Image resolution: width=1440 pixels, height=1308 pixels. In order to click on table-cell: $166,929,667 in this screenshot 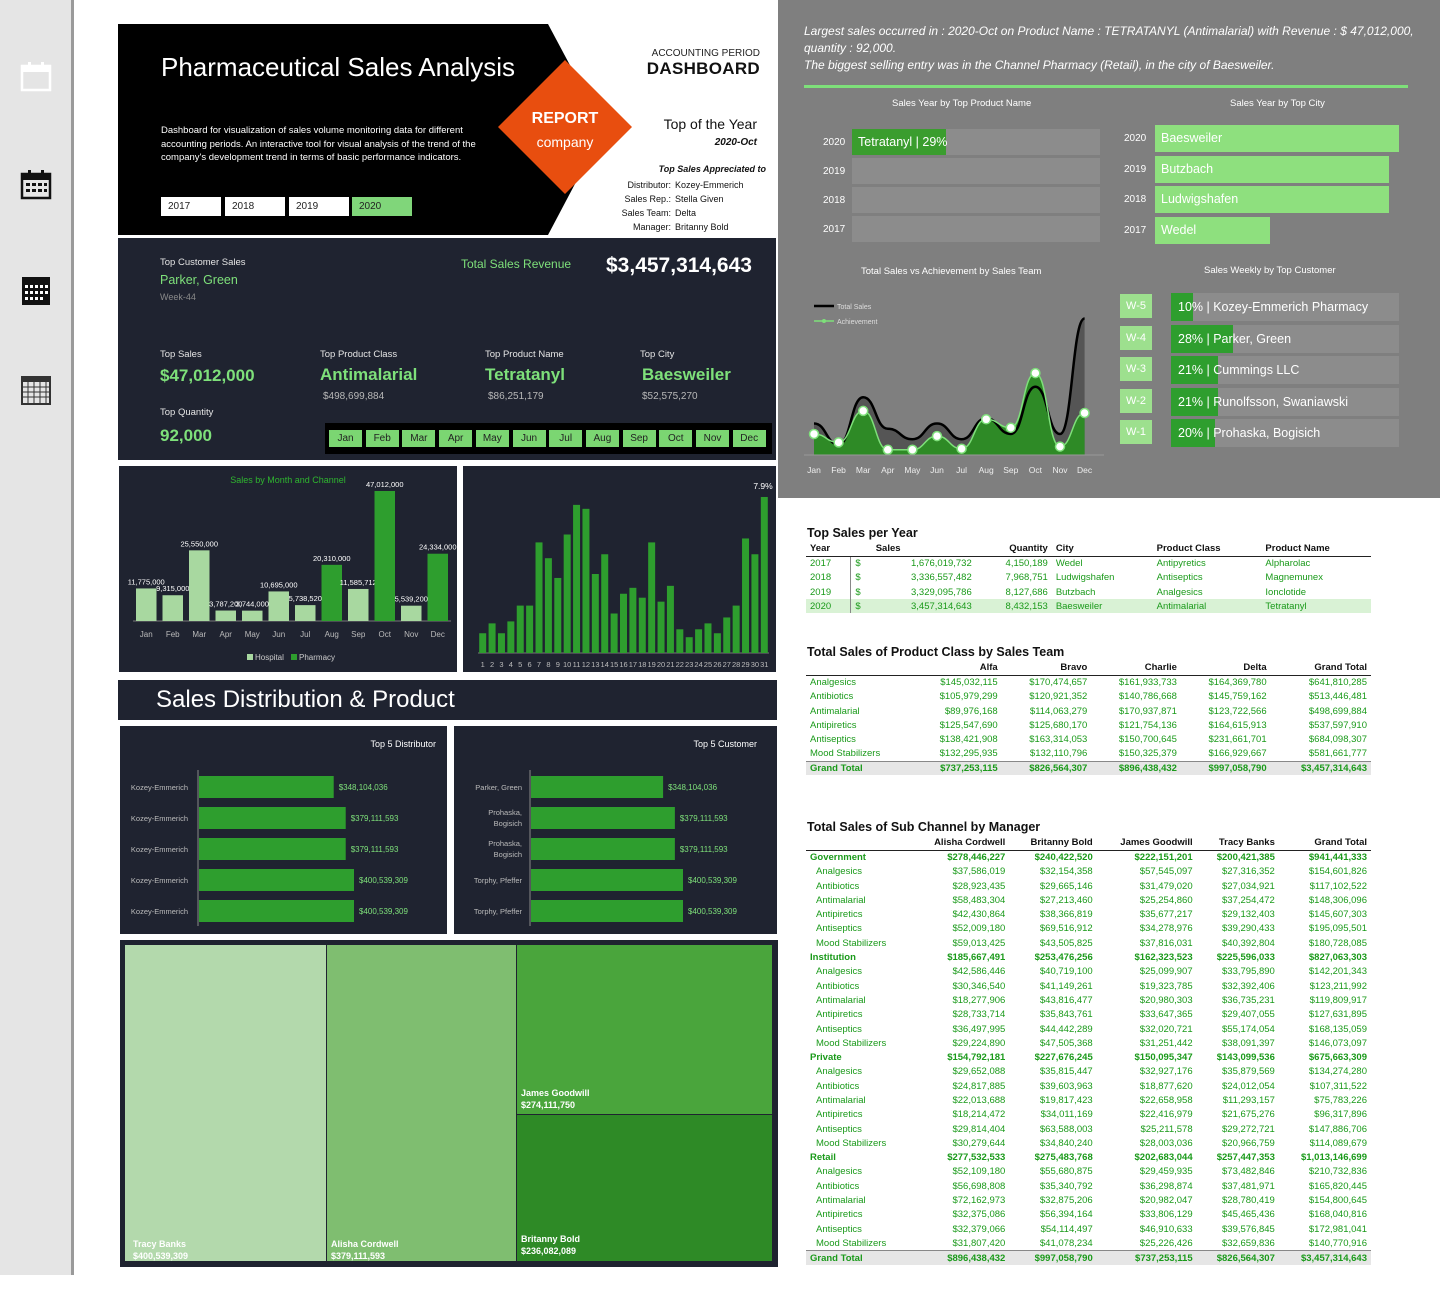, I will do `click(1237, 754)`.